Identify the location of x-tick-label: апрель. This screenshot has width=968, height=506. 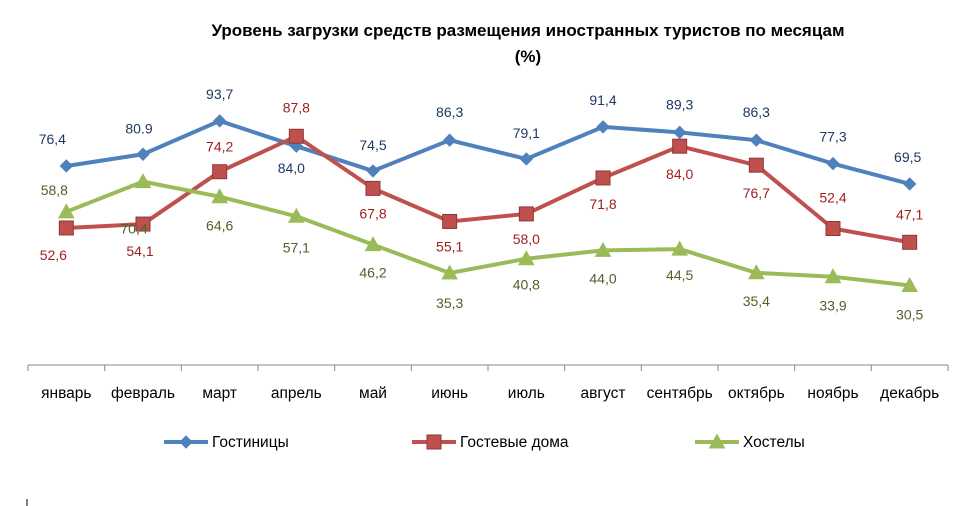
(296, 393).